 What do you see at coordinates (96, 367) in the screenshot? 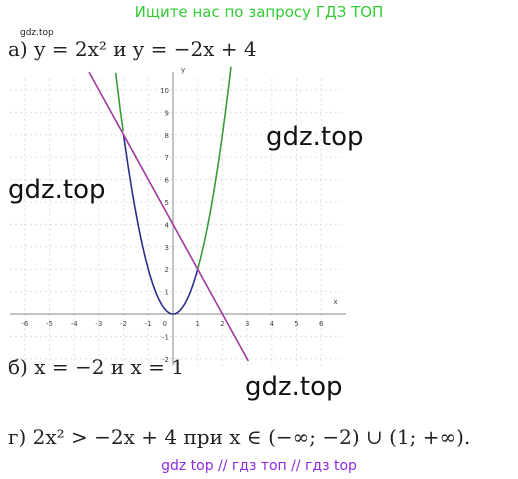
I see `task-b: б) x = −2 и x = 1` at bounding box center [96, 367].